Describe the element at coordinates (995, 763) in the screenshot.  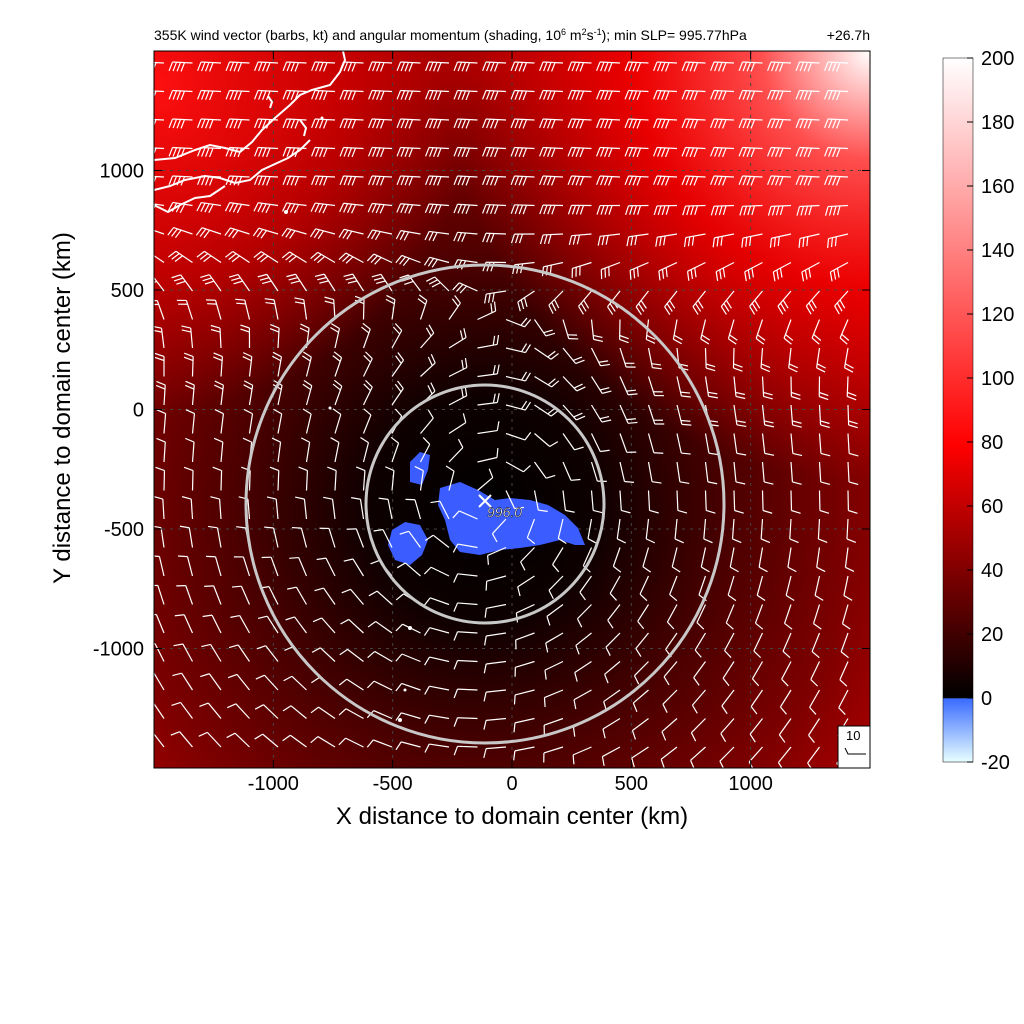
I see `colorbar-tick-label: -20` at that location.